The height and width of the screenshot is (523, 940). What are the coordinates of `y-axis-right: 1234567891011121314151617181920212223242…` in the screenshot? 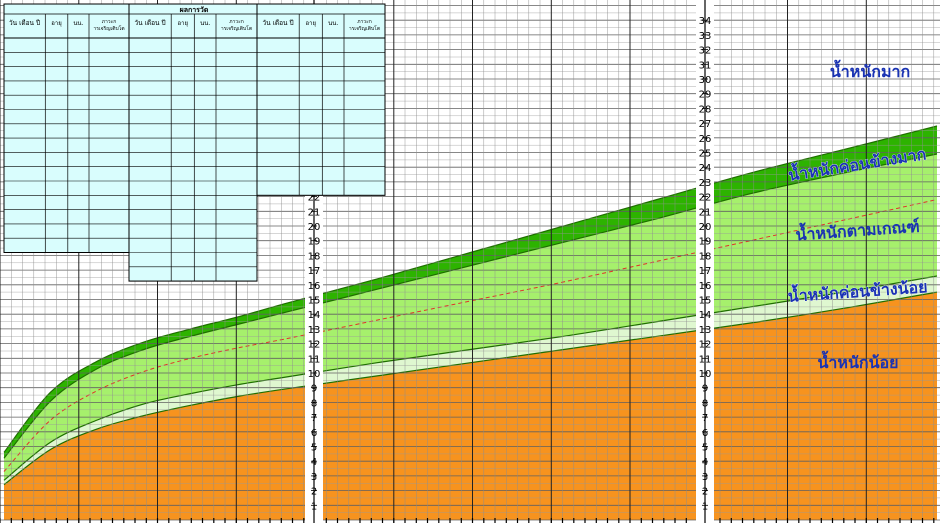 It's located at (705, 261).